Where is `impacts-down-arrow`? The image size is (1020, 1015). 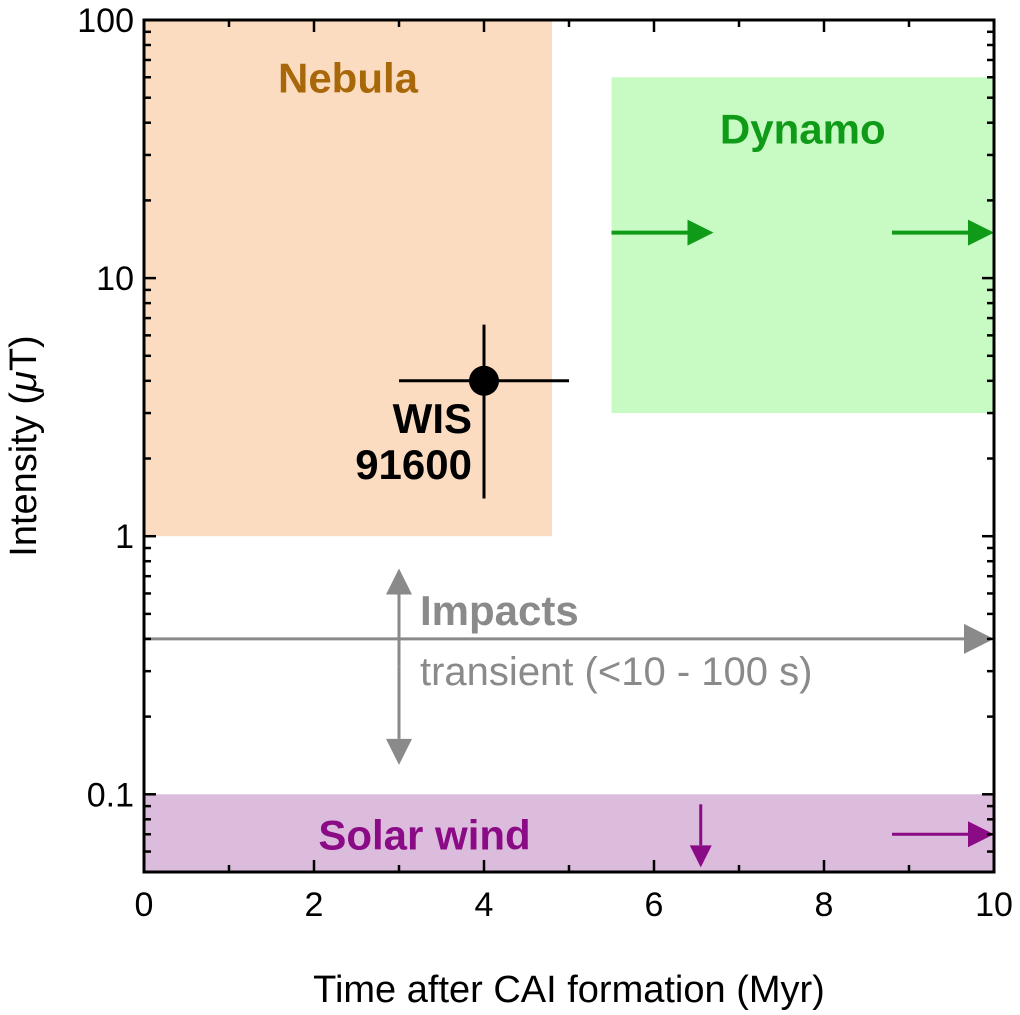
impacts-down-arrow is located at coordinates (399, 715).